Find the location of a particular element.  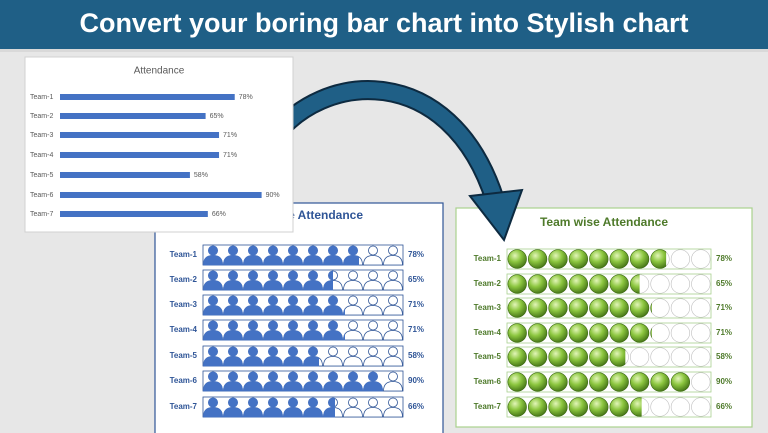

value-label: 90% is located at coordinates (724, 381).